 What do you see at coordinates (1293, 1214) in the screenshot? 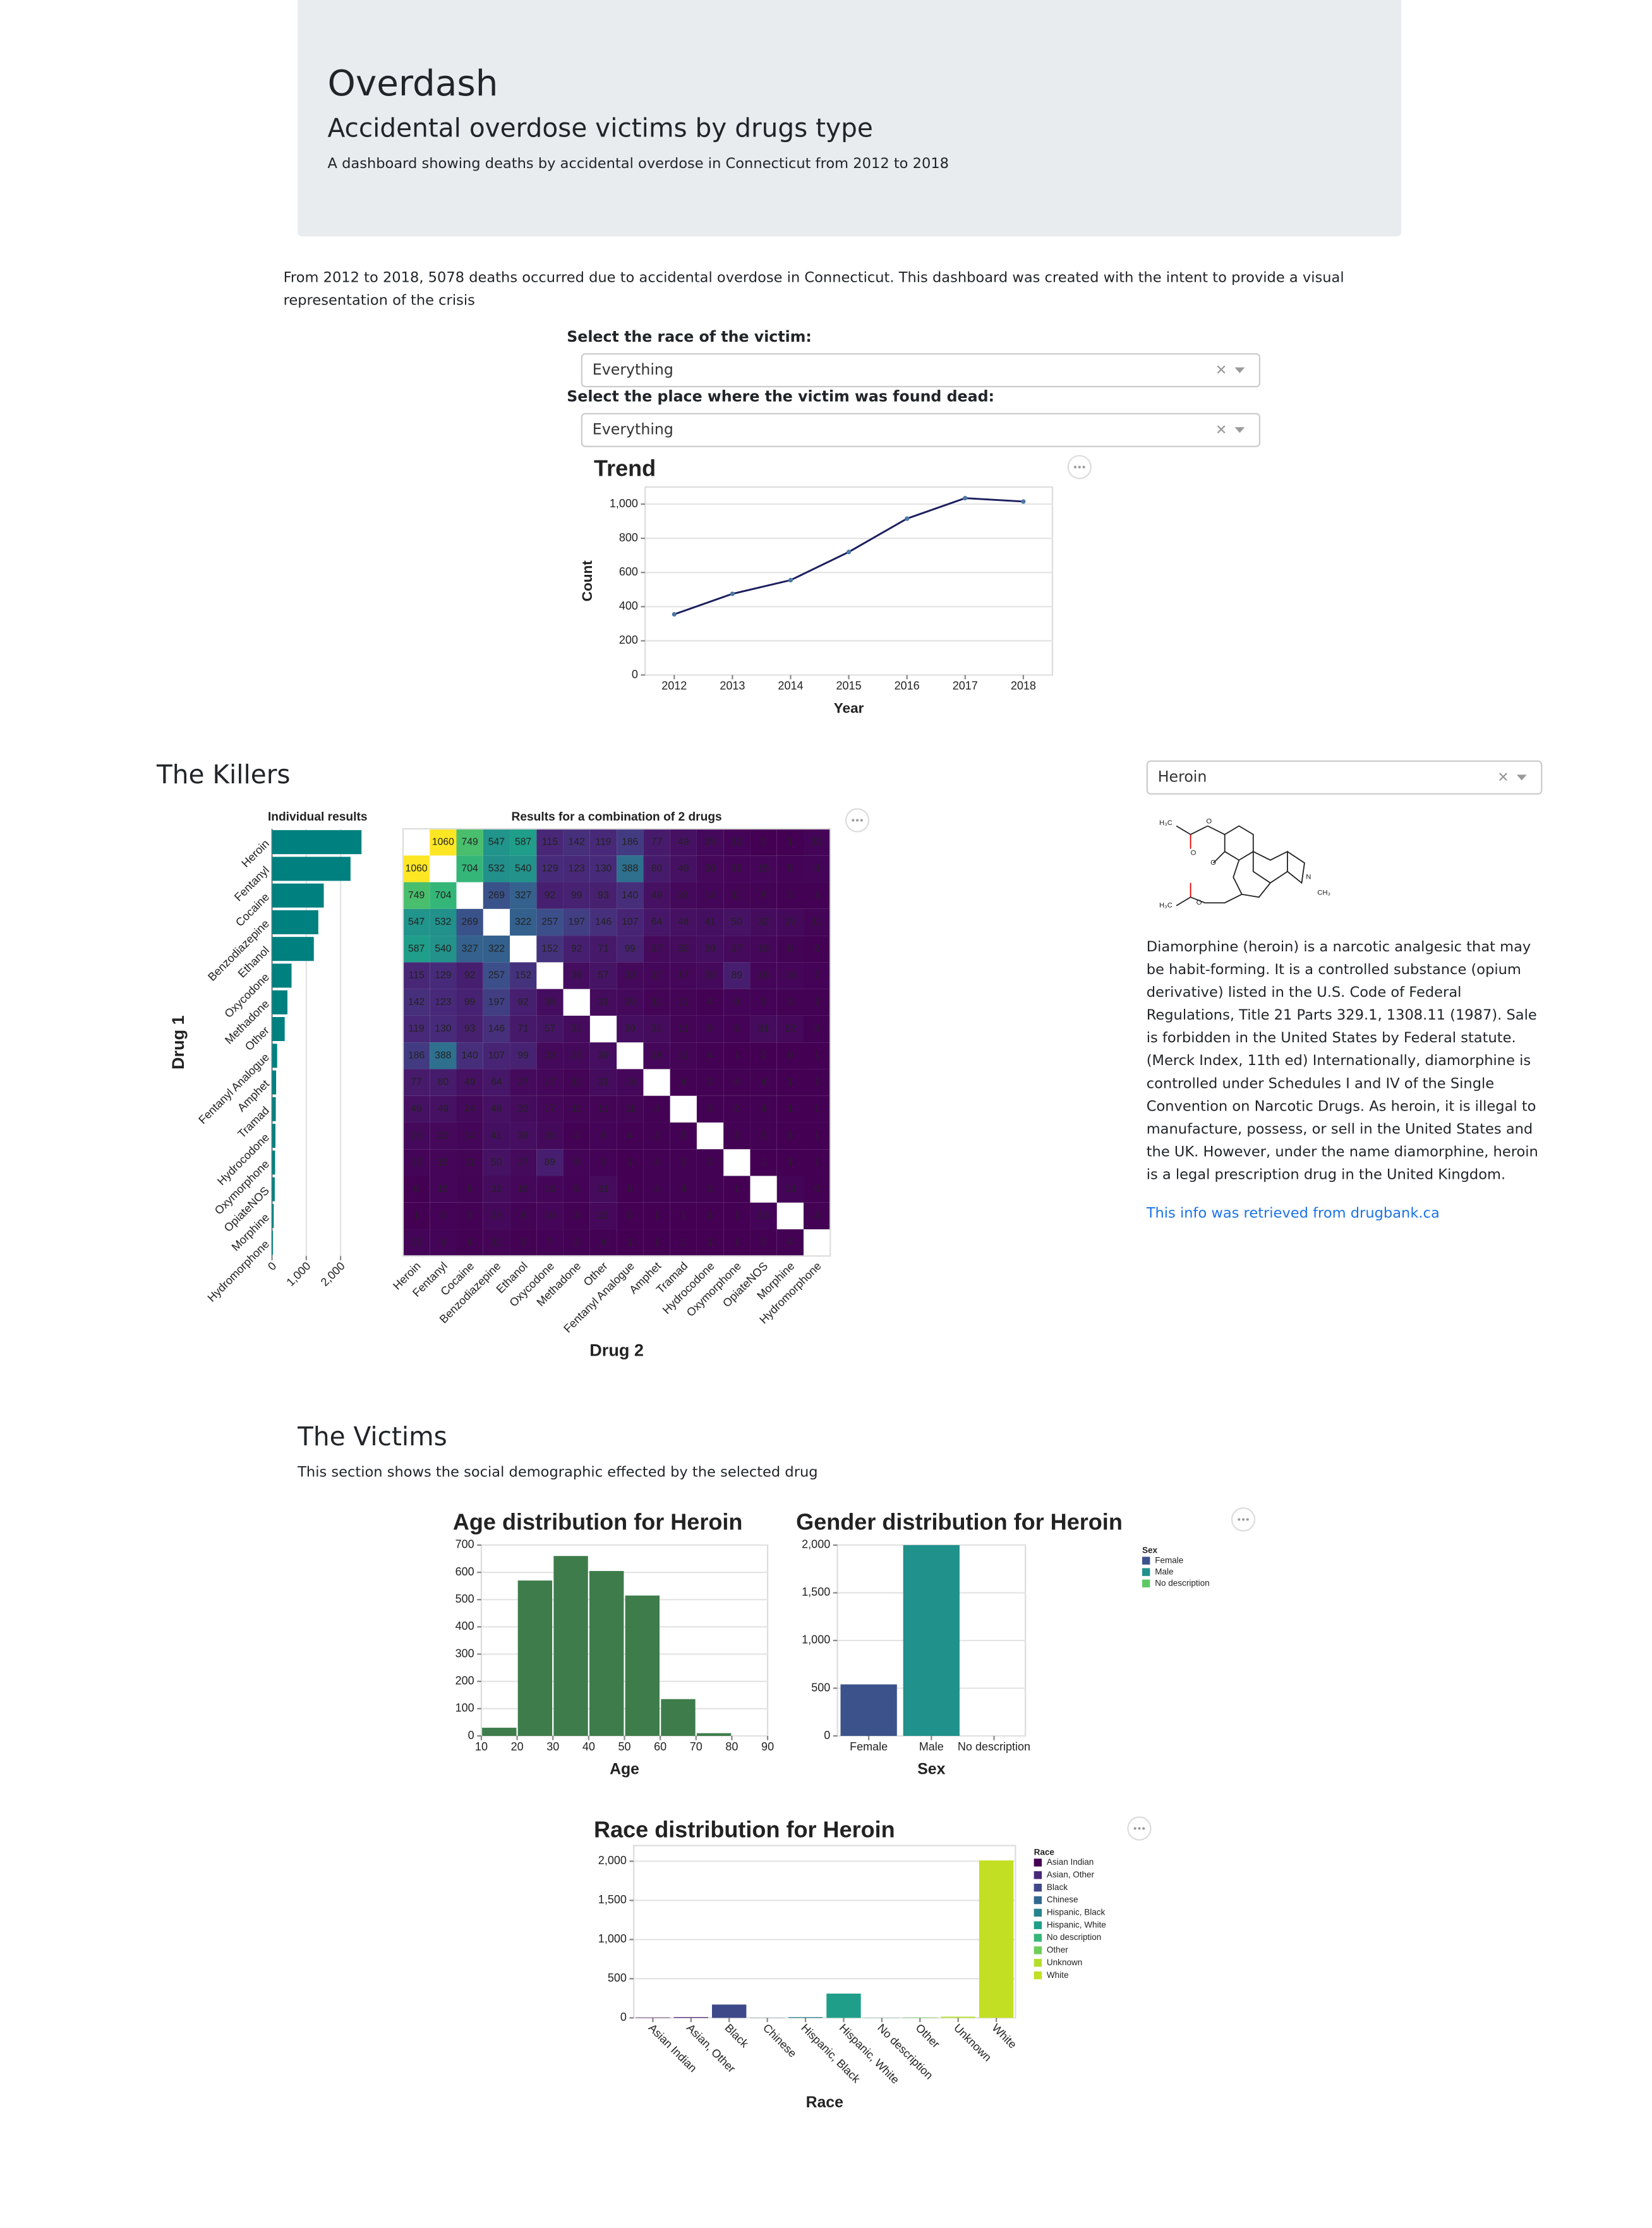
I see `drugbank-link: This info was retrieved from drugbank.ca` at bounding box center [1293, 1214].